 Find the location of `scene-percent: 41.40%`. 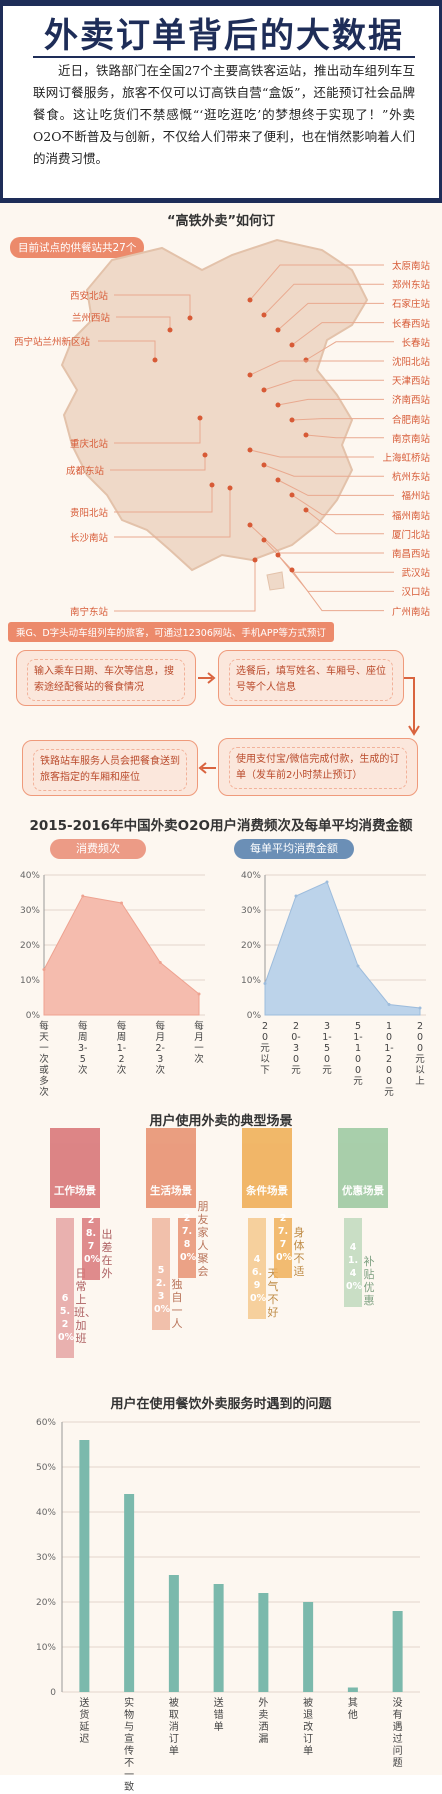

scene-percent: 41.40% is located at coordinates (354, 1267).